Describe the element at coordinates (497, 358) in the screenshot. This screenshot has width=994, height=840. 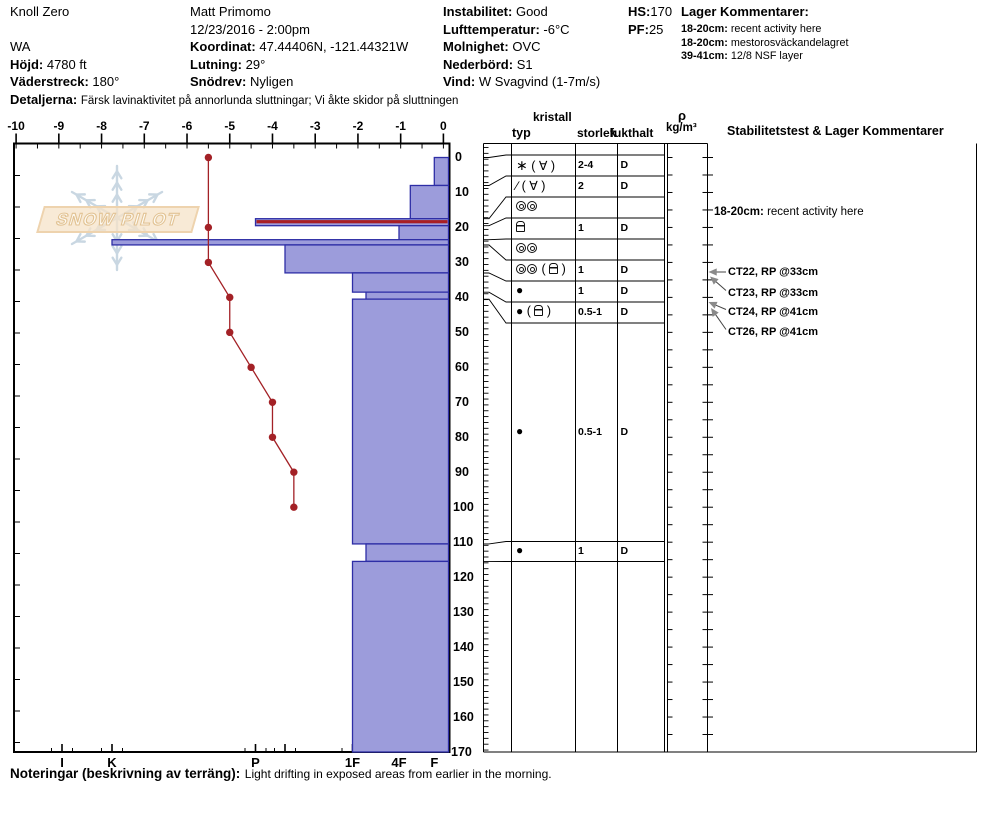
I see `layer-connector-lines` at that location.